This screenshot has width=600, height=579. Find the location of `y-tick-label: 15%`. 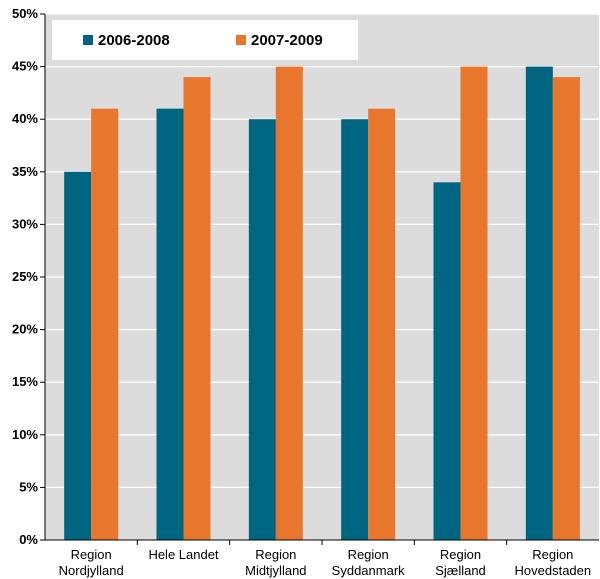

y-tick-label: 15% is located at coordinates (25, 381).